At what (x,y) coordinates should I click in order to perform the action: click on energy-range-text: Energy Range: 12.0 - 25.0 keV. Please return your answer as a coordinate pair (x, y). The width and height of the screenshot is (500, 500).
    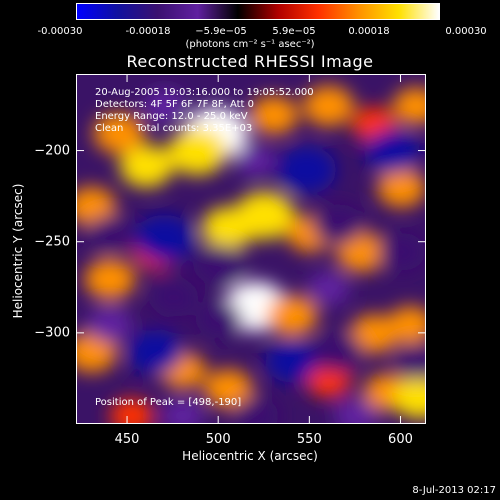
    Looking at the image, I should click on (171, 116).